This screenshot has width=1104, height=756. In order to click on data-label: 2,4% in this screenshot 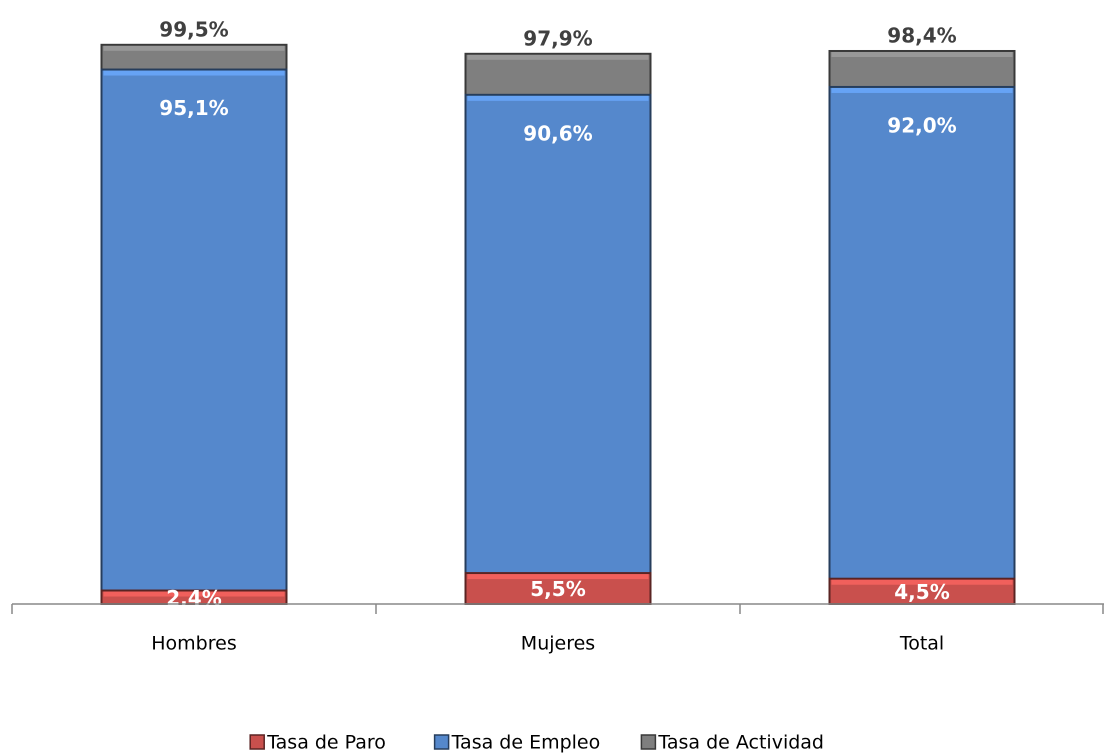, I will do `click(193, 598)`.